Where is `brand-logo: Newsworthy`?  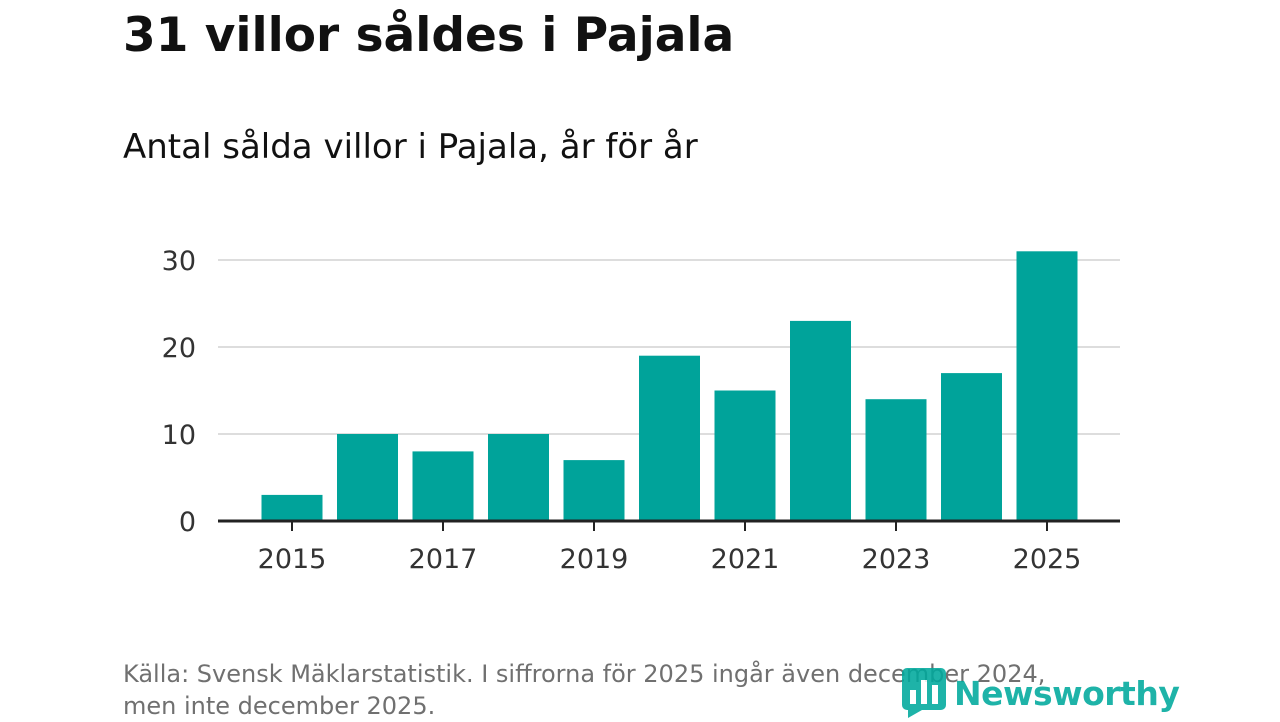 brand-logo: Newsworthy is located at coordinates (1041, 693).